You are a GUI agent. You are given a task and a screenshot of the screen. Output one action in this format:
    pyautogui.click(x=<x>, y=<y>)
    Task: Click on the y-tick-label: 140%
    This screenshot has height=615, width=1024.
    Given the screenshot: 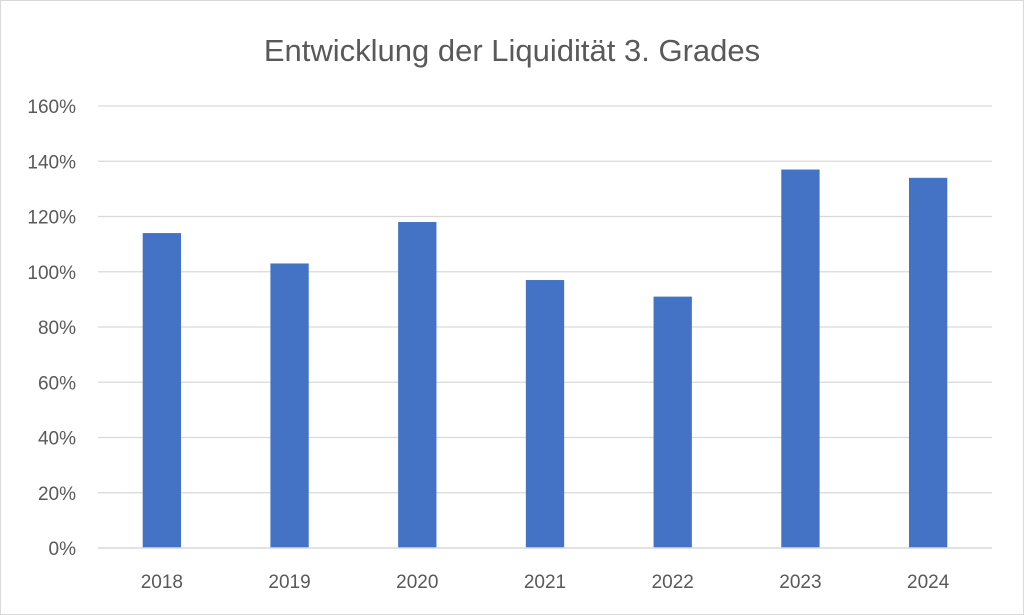 What is the action you would take?
    pyautogui.click(x=51, y=162)
    